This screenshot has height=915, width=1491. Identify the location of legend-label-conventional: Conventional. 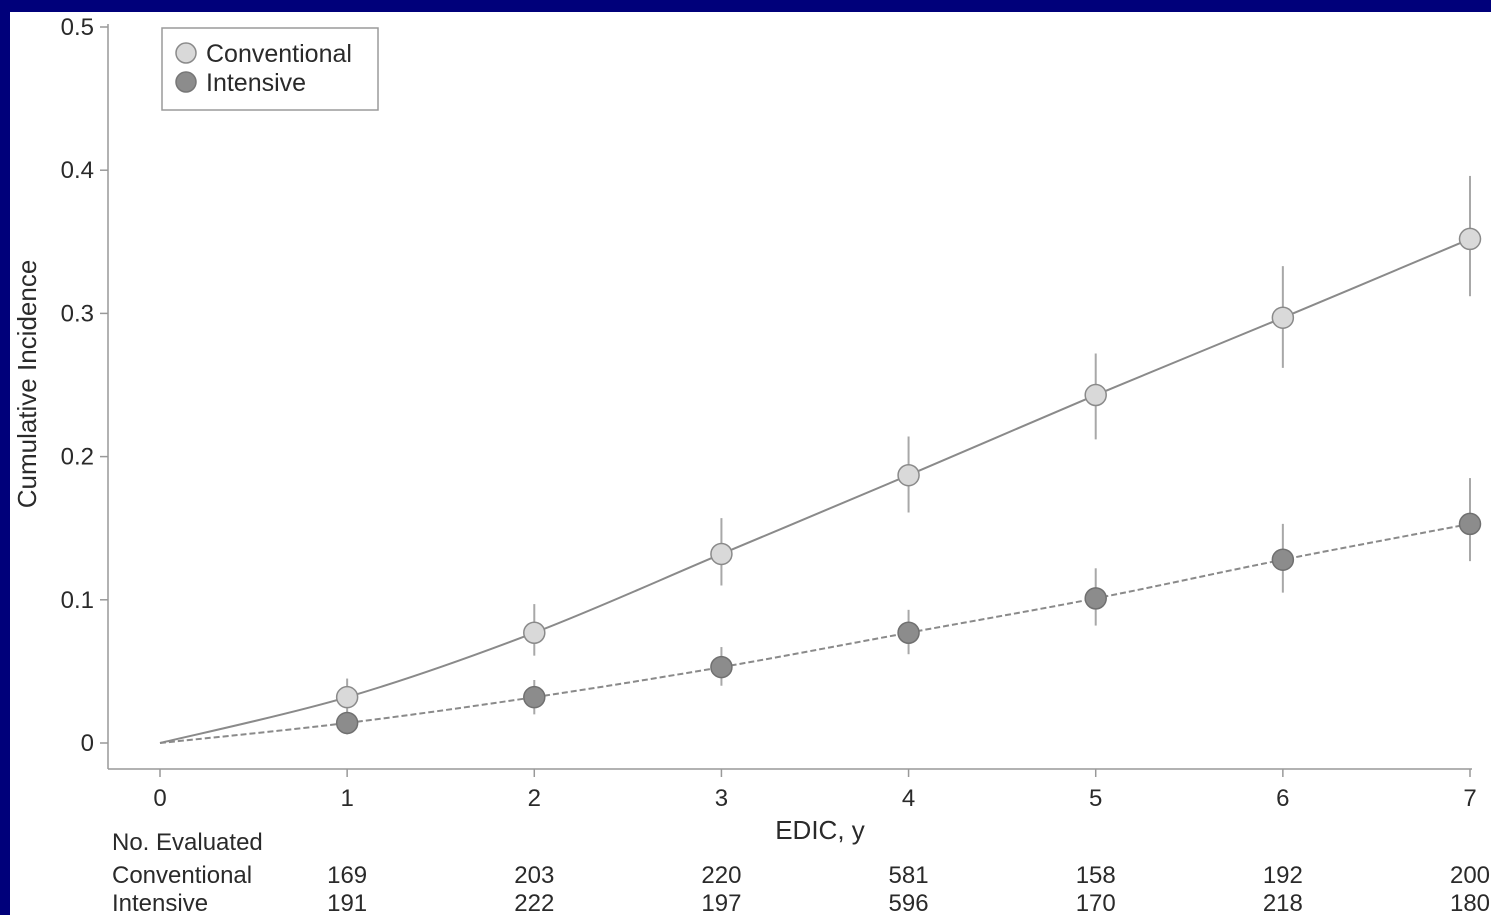
(279, 54).